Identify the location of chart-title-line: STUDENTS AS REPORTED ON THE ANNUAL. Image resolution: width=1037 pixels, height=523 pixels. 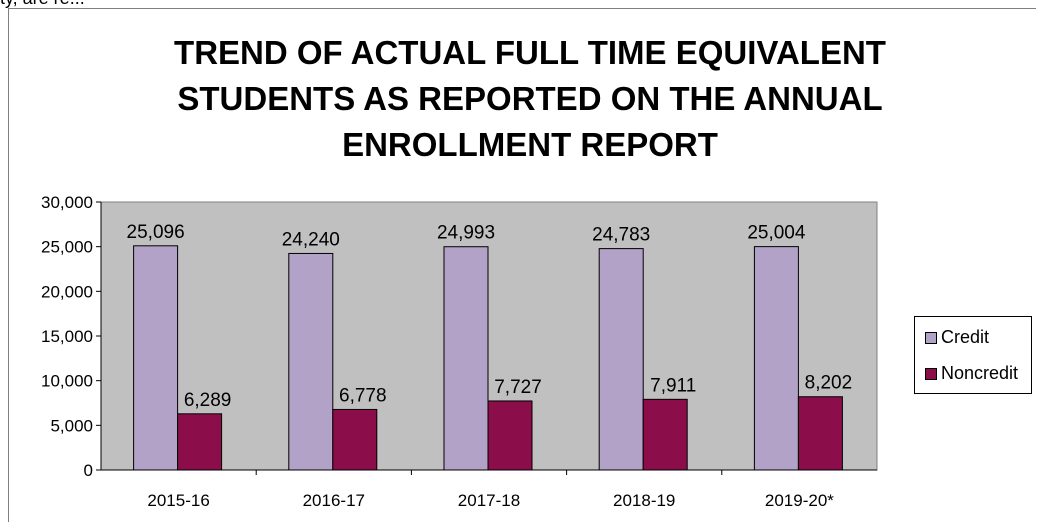
(530, 98).